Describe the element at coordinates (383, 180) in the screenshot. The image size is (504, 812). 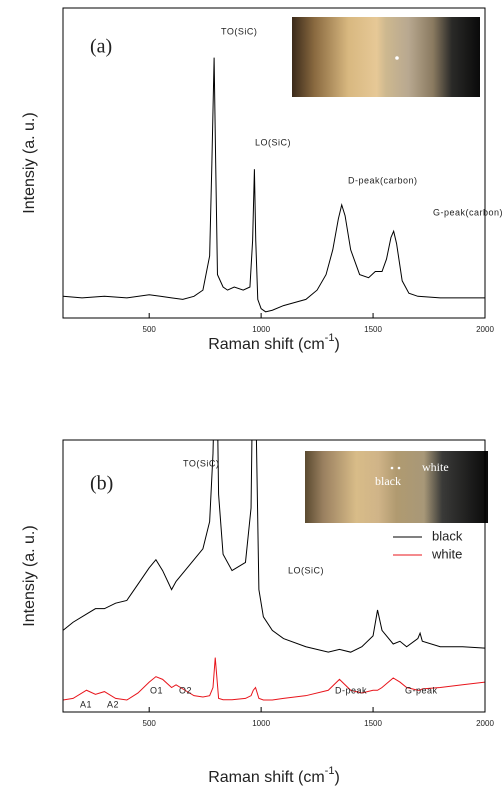
I see `peak-annotation: D-peak(carbon)` at that location.